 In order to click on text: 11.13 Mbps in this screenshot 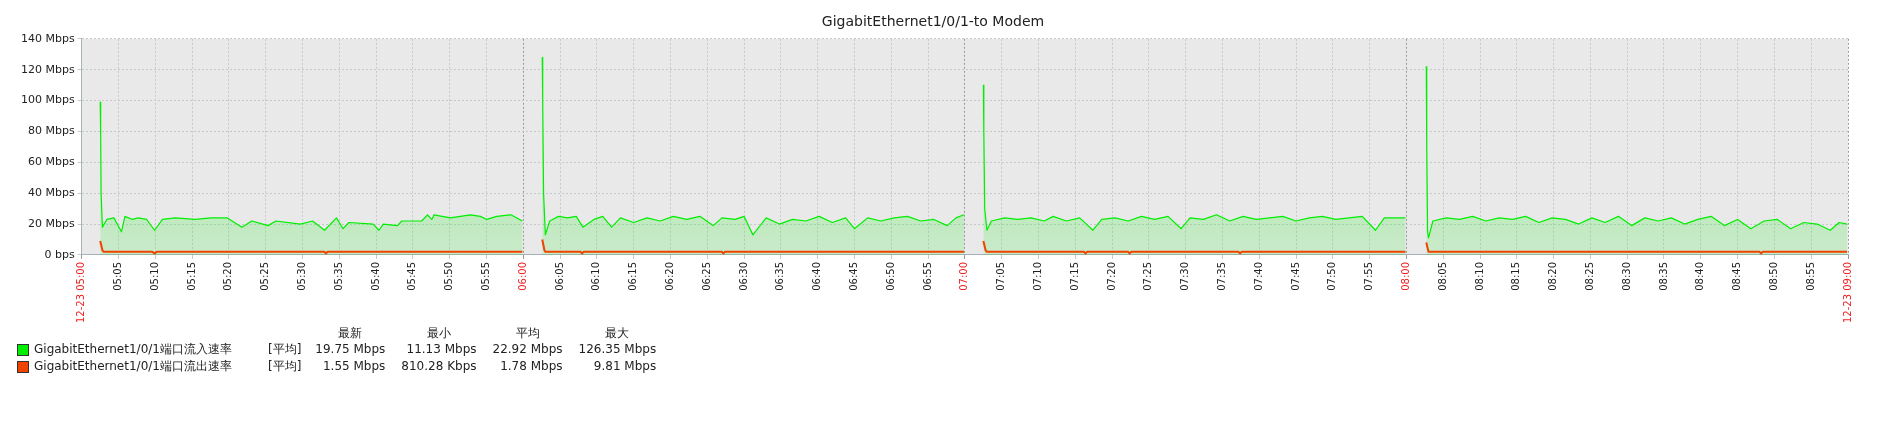, I will do `click(441, 349)`.